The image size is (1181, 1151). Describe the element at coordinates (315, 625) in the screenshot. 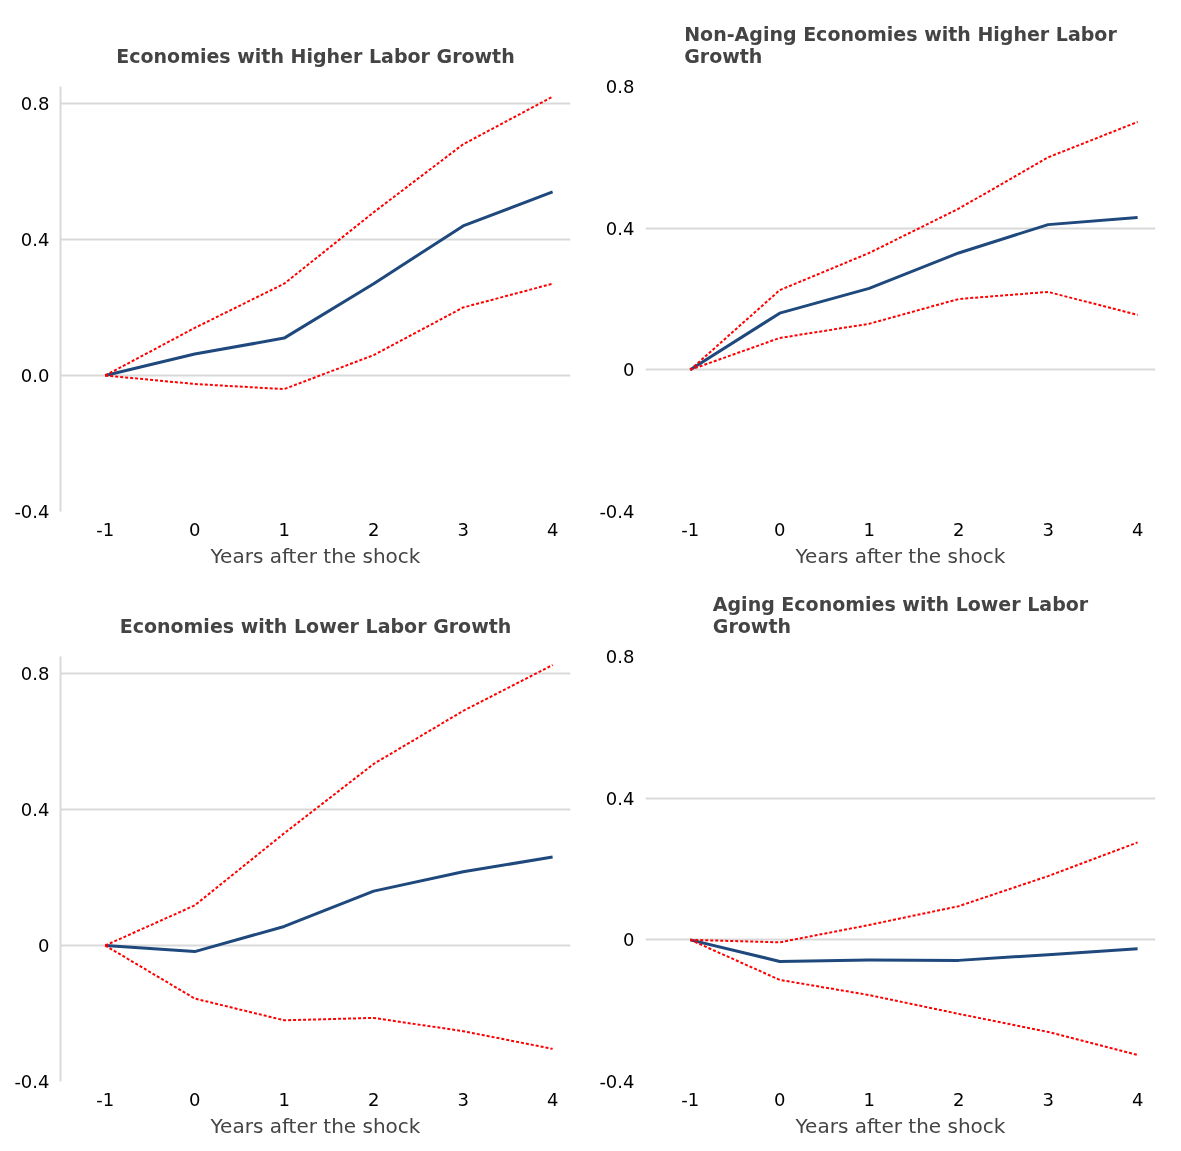

I see `chart-title: Economies with Lower Labor Growth` at that location.